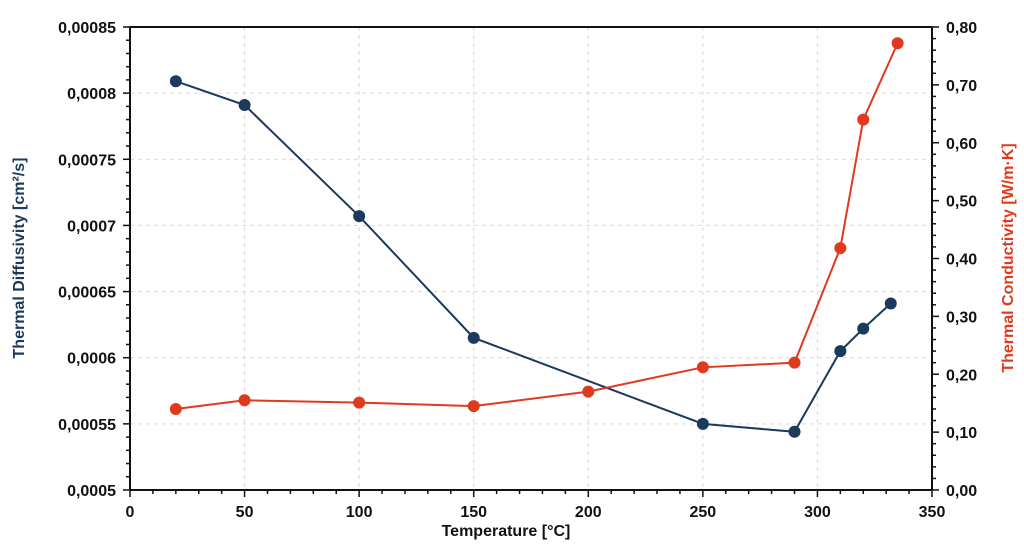 This screenshot has width=1024, height=545. What do you see at coordinates (588, 512) in the screenshot?
I see `x-tick-label: 200` at bounding box center [588, 512].